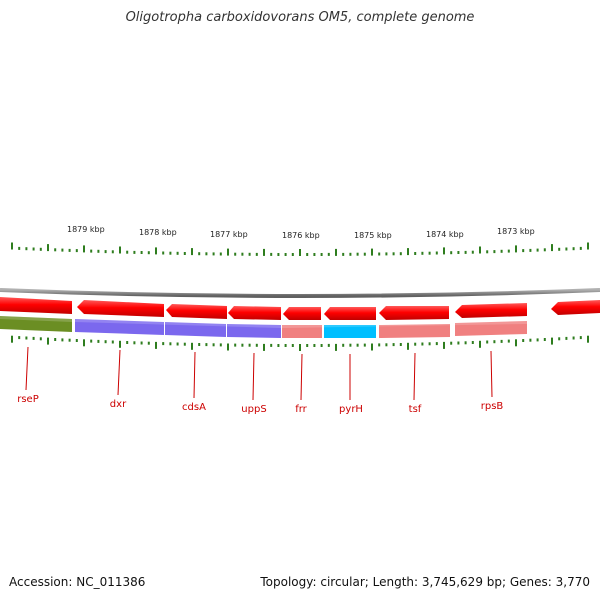 The image size is (600, 600). I want to click on gene-block-rpsB, so click(491, 328).